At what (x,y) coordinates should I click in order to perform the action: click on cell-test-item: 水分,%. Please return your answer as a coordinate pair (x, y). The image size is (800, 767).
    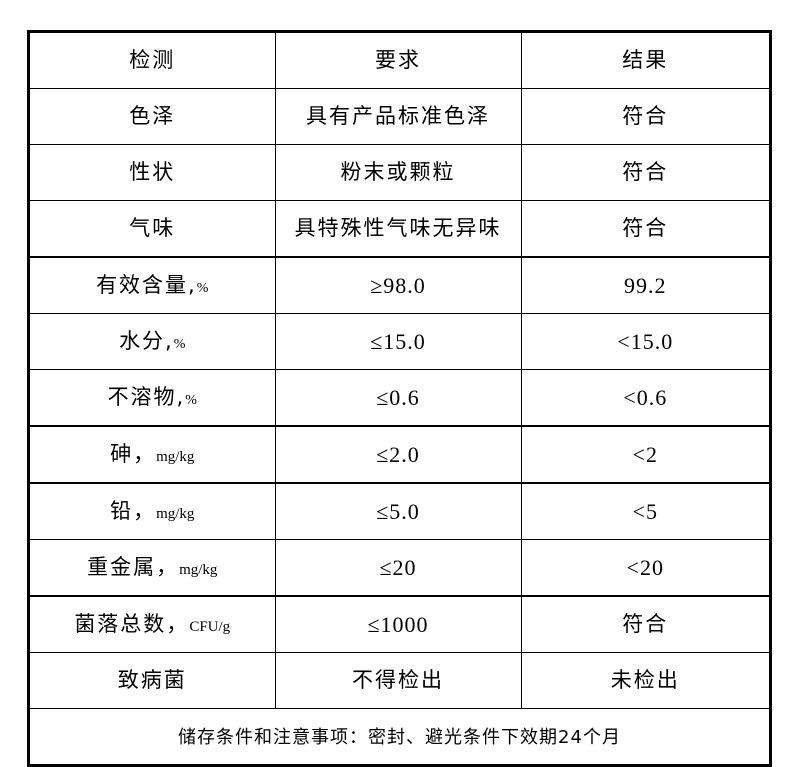
    Looking at the image, I should click on (153, 341).